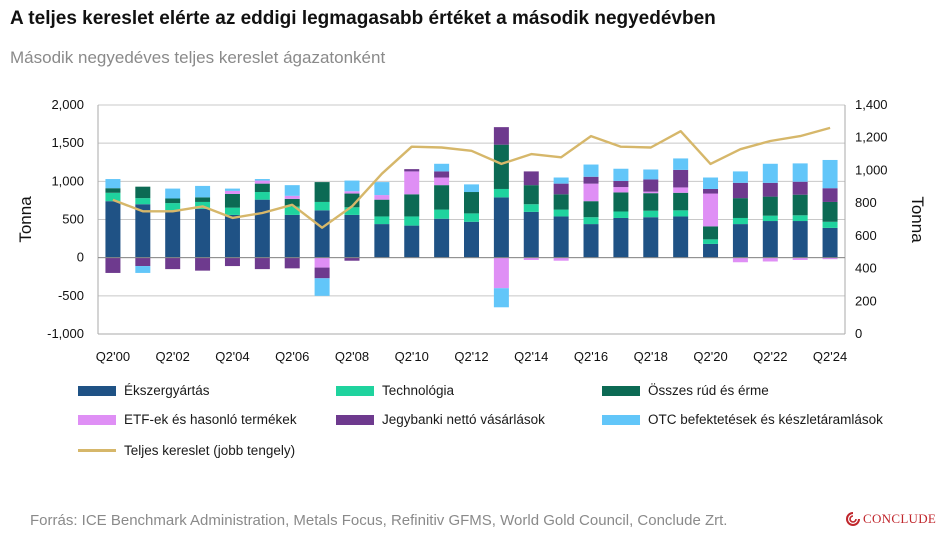  I want to click on legend-label-central-banks: Jegybanki nettó vásárlások, so click(463, 419).